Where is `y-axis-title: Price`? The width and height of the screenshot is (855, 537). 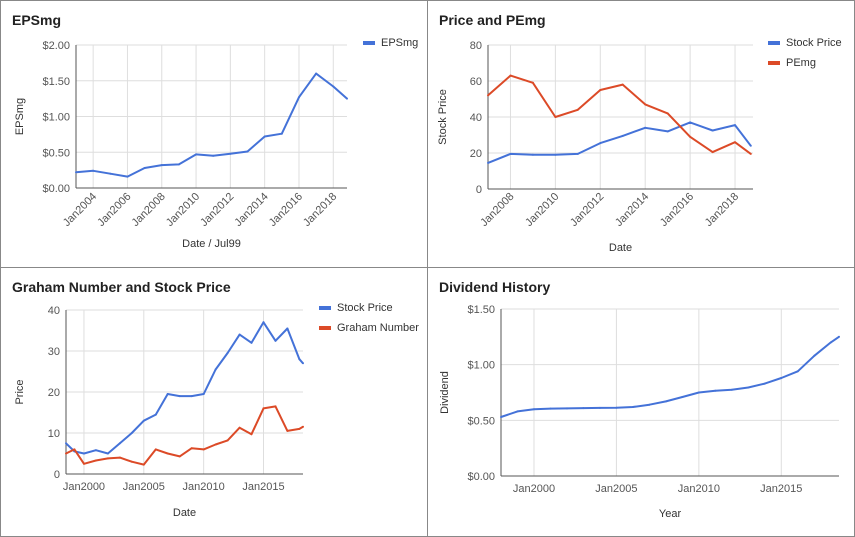
y-axis-title: Price is located at coordinates (20, 391).